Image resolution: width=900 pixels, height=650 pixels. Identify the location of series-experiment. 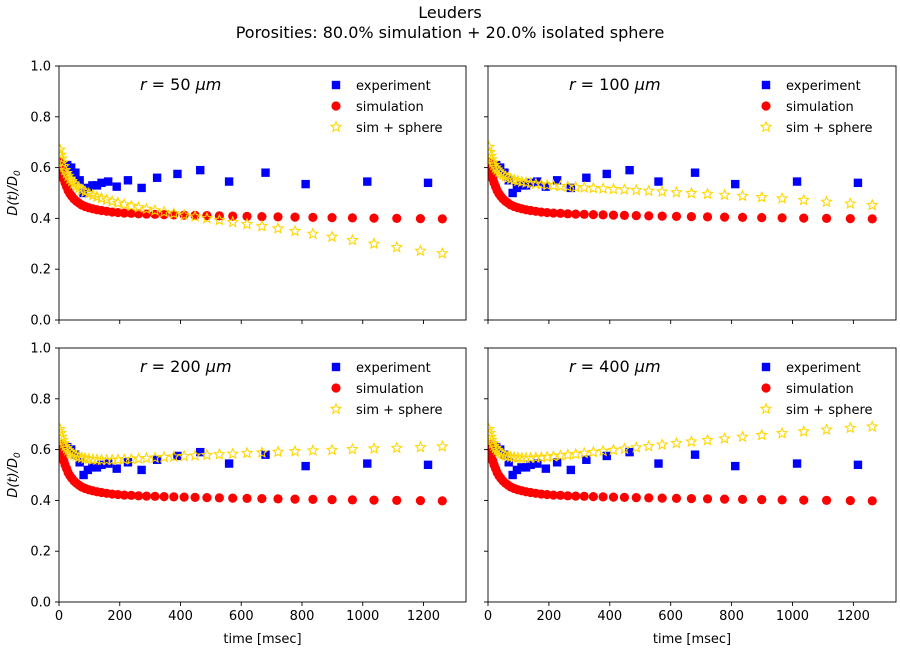
(677, 461).